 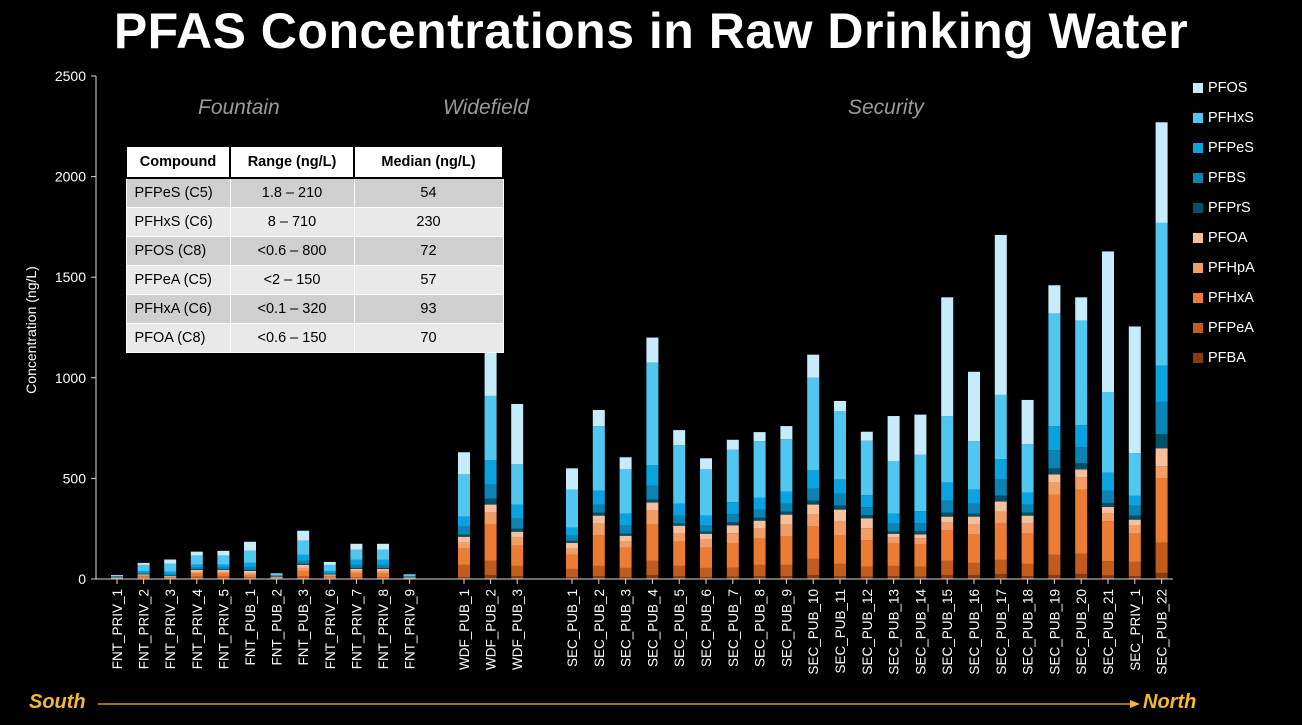 What do you see at coordinates (626, 628) in the screenshot?
I see `x-tick-label: SEC_PUB_3` at bounding box center [626, 628].